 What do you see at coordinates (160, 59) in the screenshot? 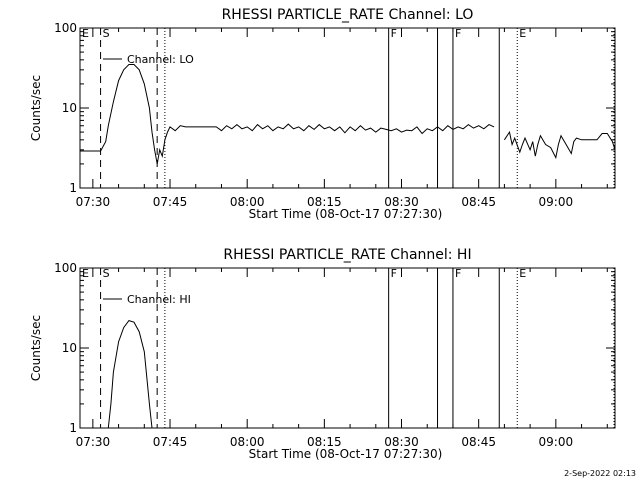
I see `legend-label: Channel: LO` at bounding box center [160, 59].